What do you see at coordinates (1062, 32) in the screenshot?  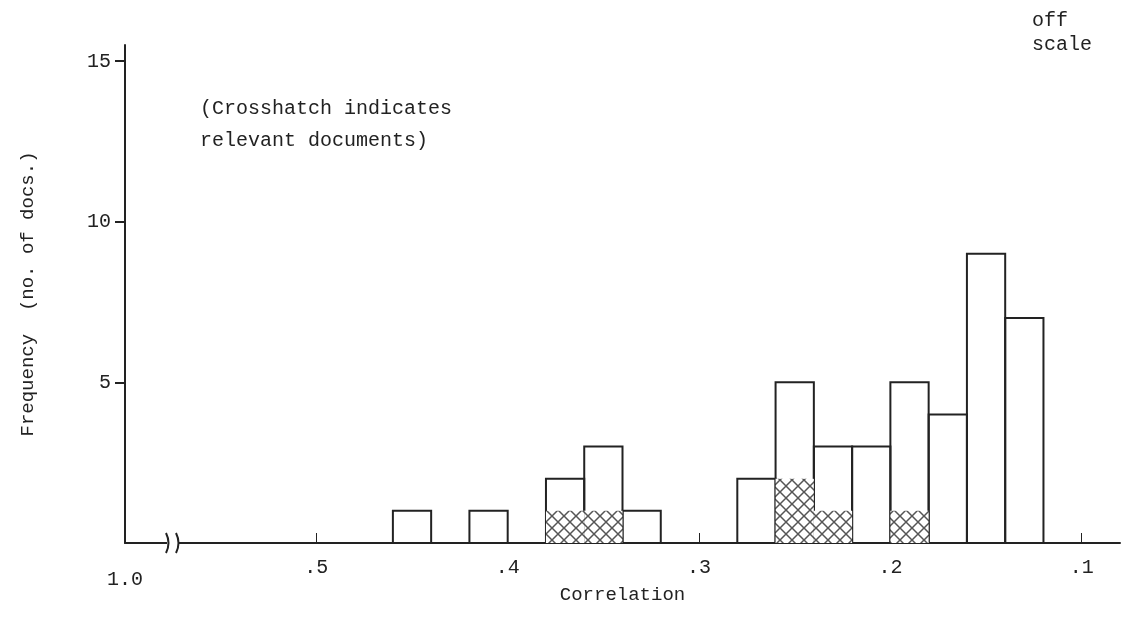 I see `annotation: off scale` at bounding box center [1062, 32].